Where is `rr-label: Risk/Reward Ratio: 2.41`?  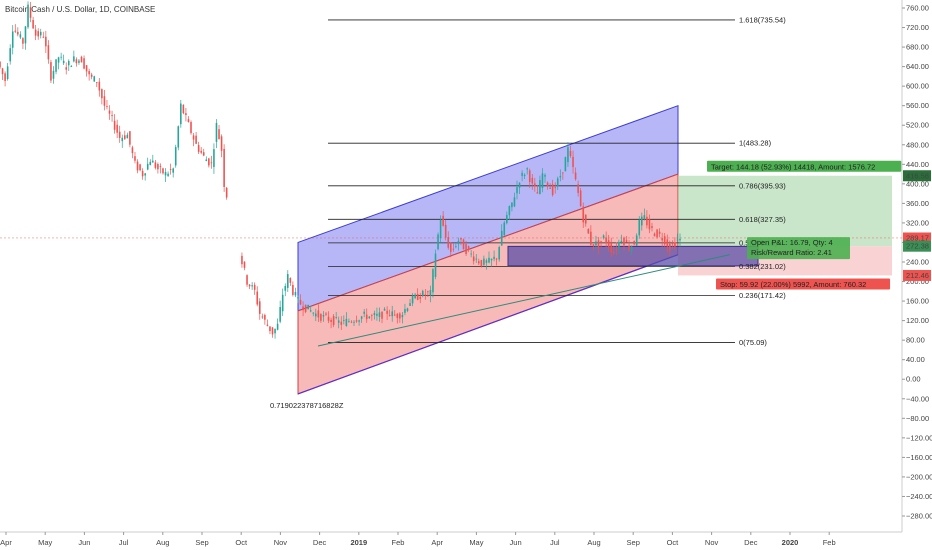 rr-label: Risk/Reward Ratio: 2.41 is located at coordinates (791, 252).